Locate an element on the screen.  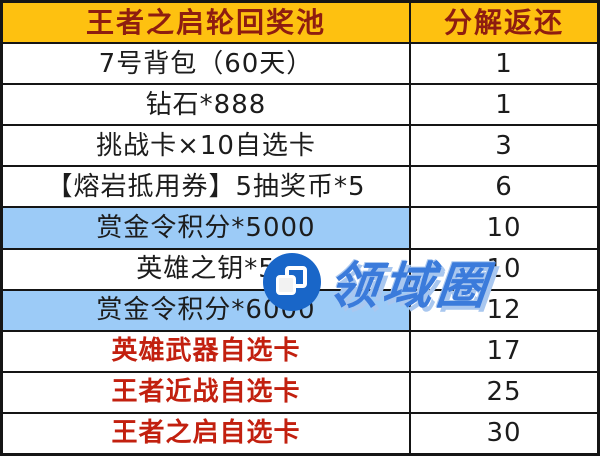
return-value: 12 is located at coordinates (504, 310).